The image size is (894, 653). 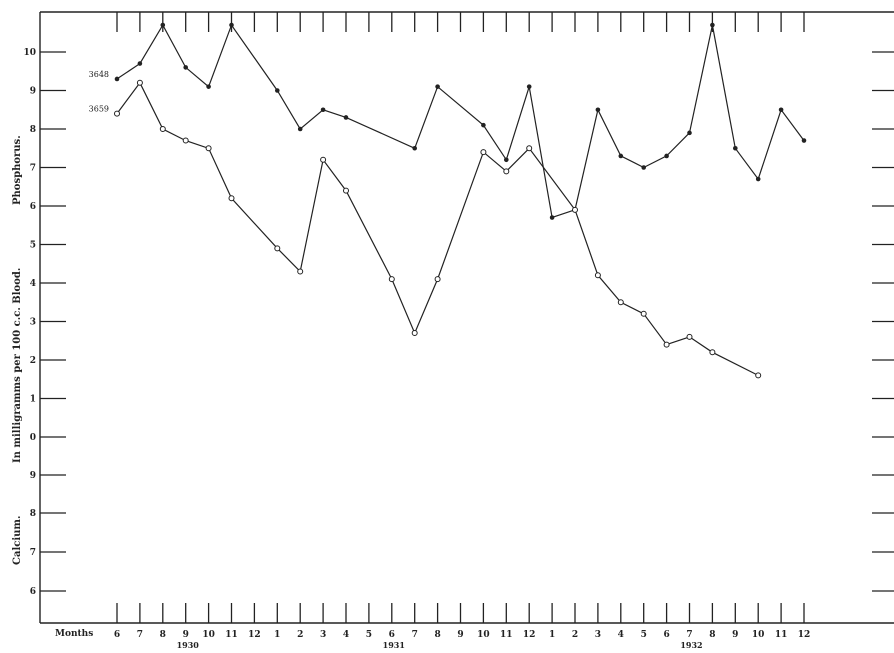 What do you see at coordinates (99, 109) in the screenshot?
I see `series-label-3659: 3659` at bounding box center [99, 109].